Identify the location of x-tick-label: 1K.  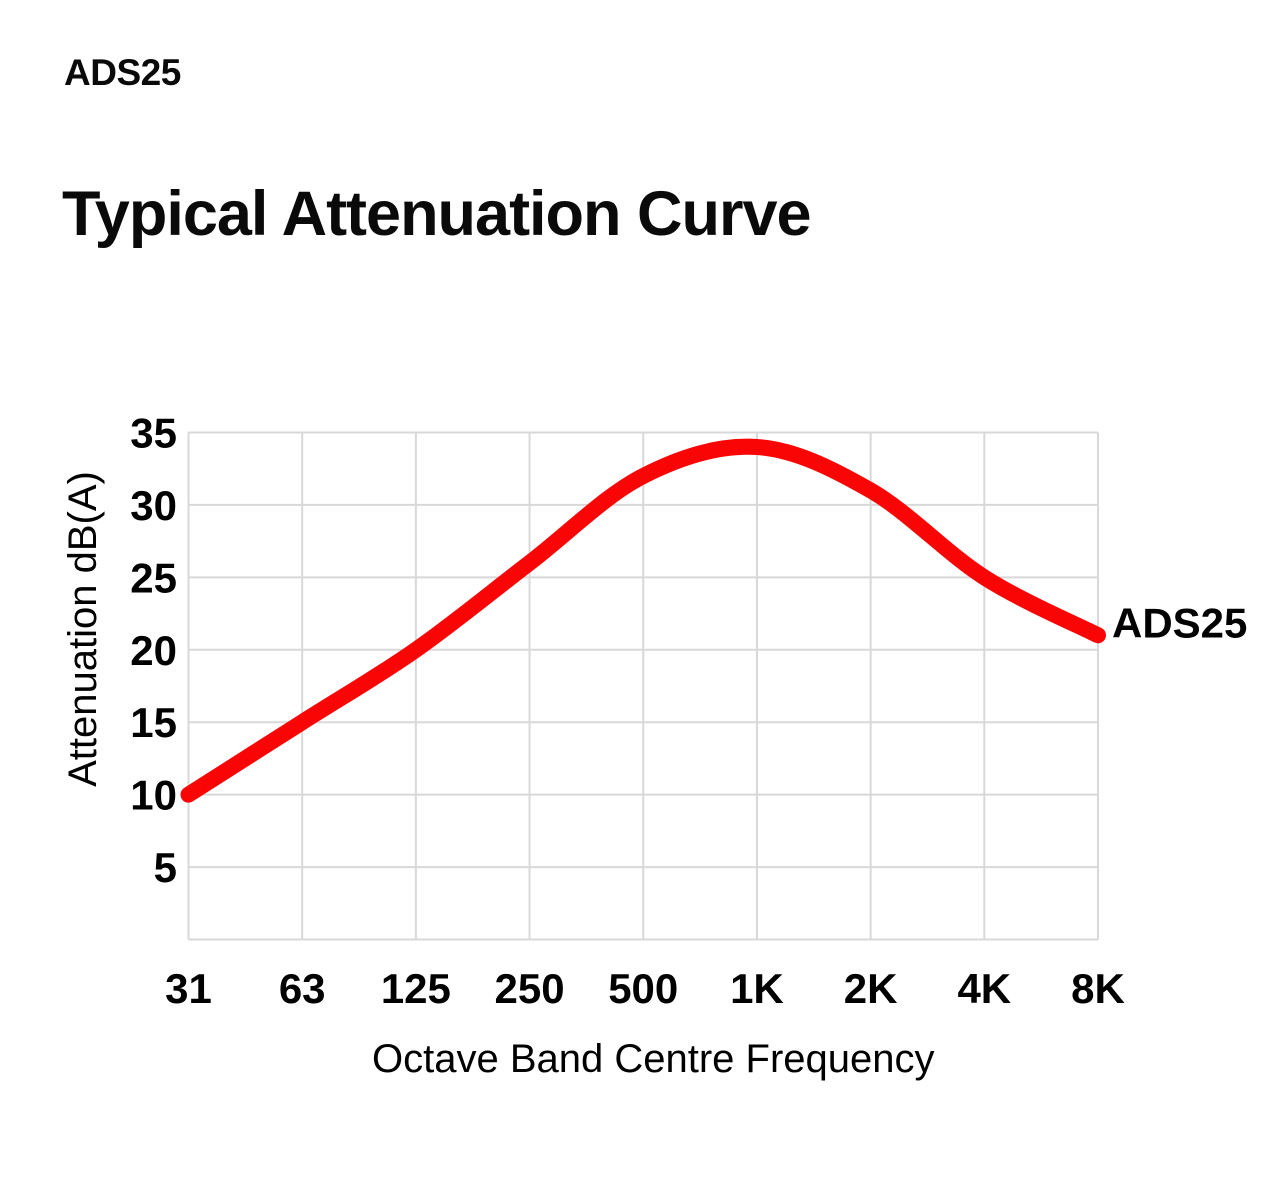
(757, 988).